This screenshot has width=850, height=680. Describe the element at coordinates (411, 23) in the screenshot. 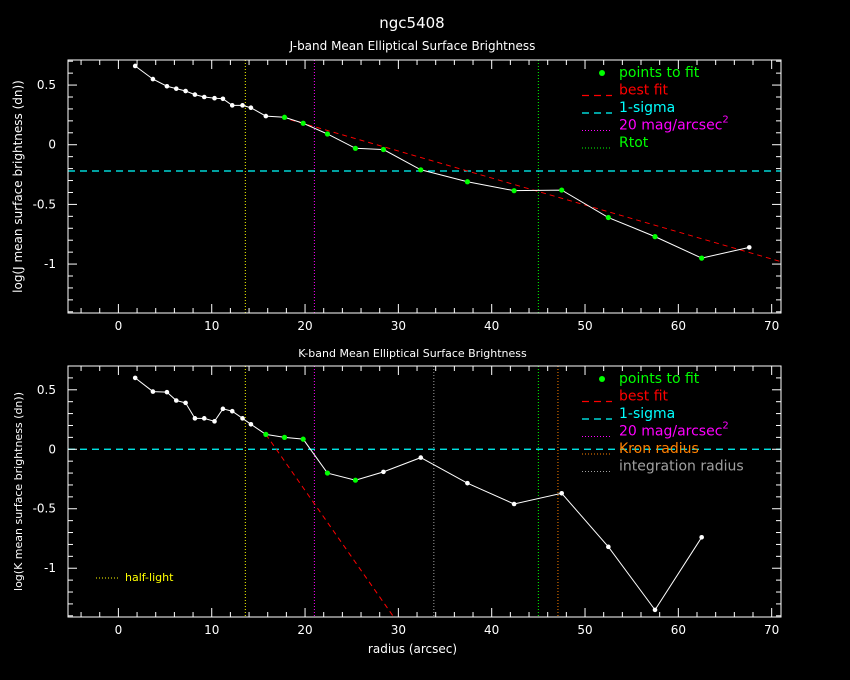

I see `figure-title: ngc5408` at that location.